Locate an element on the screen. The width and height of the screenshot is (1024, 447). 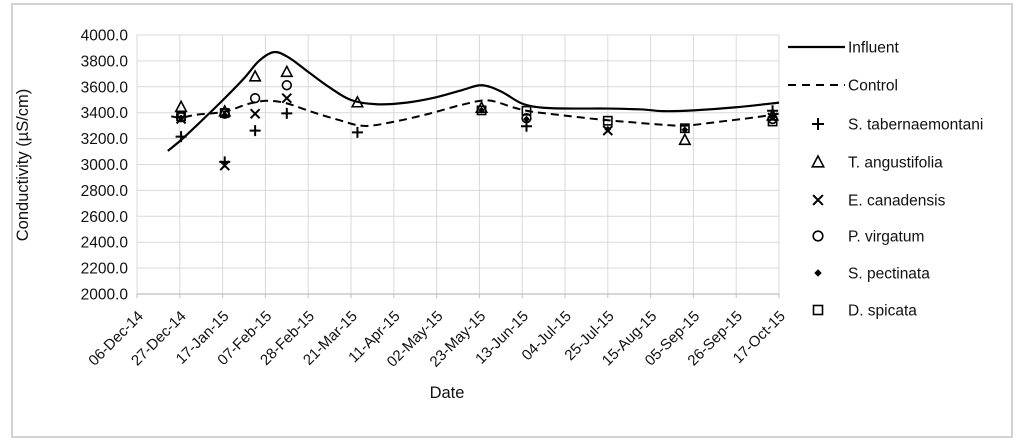
series-line-influent is located at coordinates (473, 101).